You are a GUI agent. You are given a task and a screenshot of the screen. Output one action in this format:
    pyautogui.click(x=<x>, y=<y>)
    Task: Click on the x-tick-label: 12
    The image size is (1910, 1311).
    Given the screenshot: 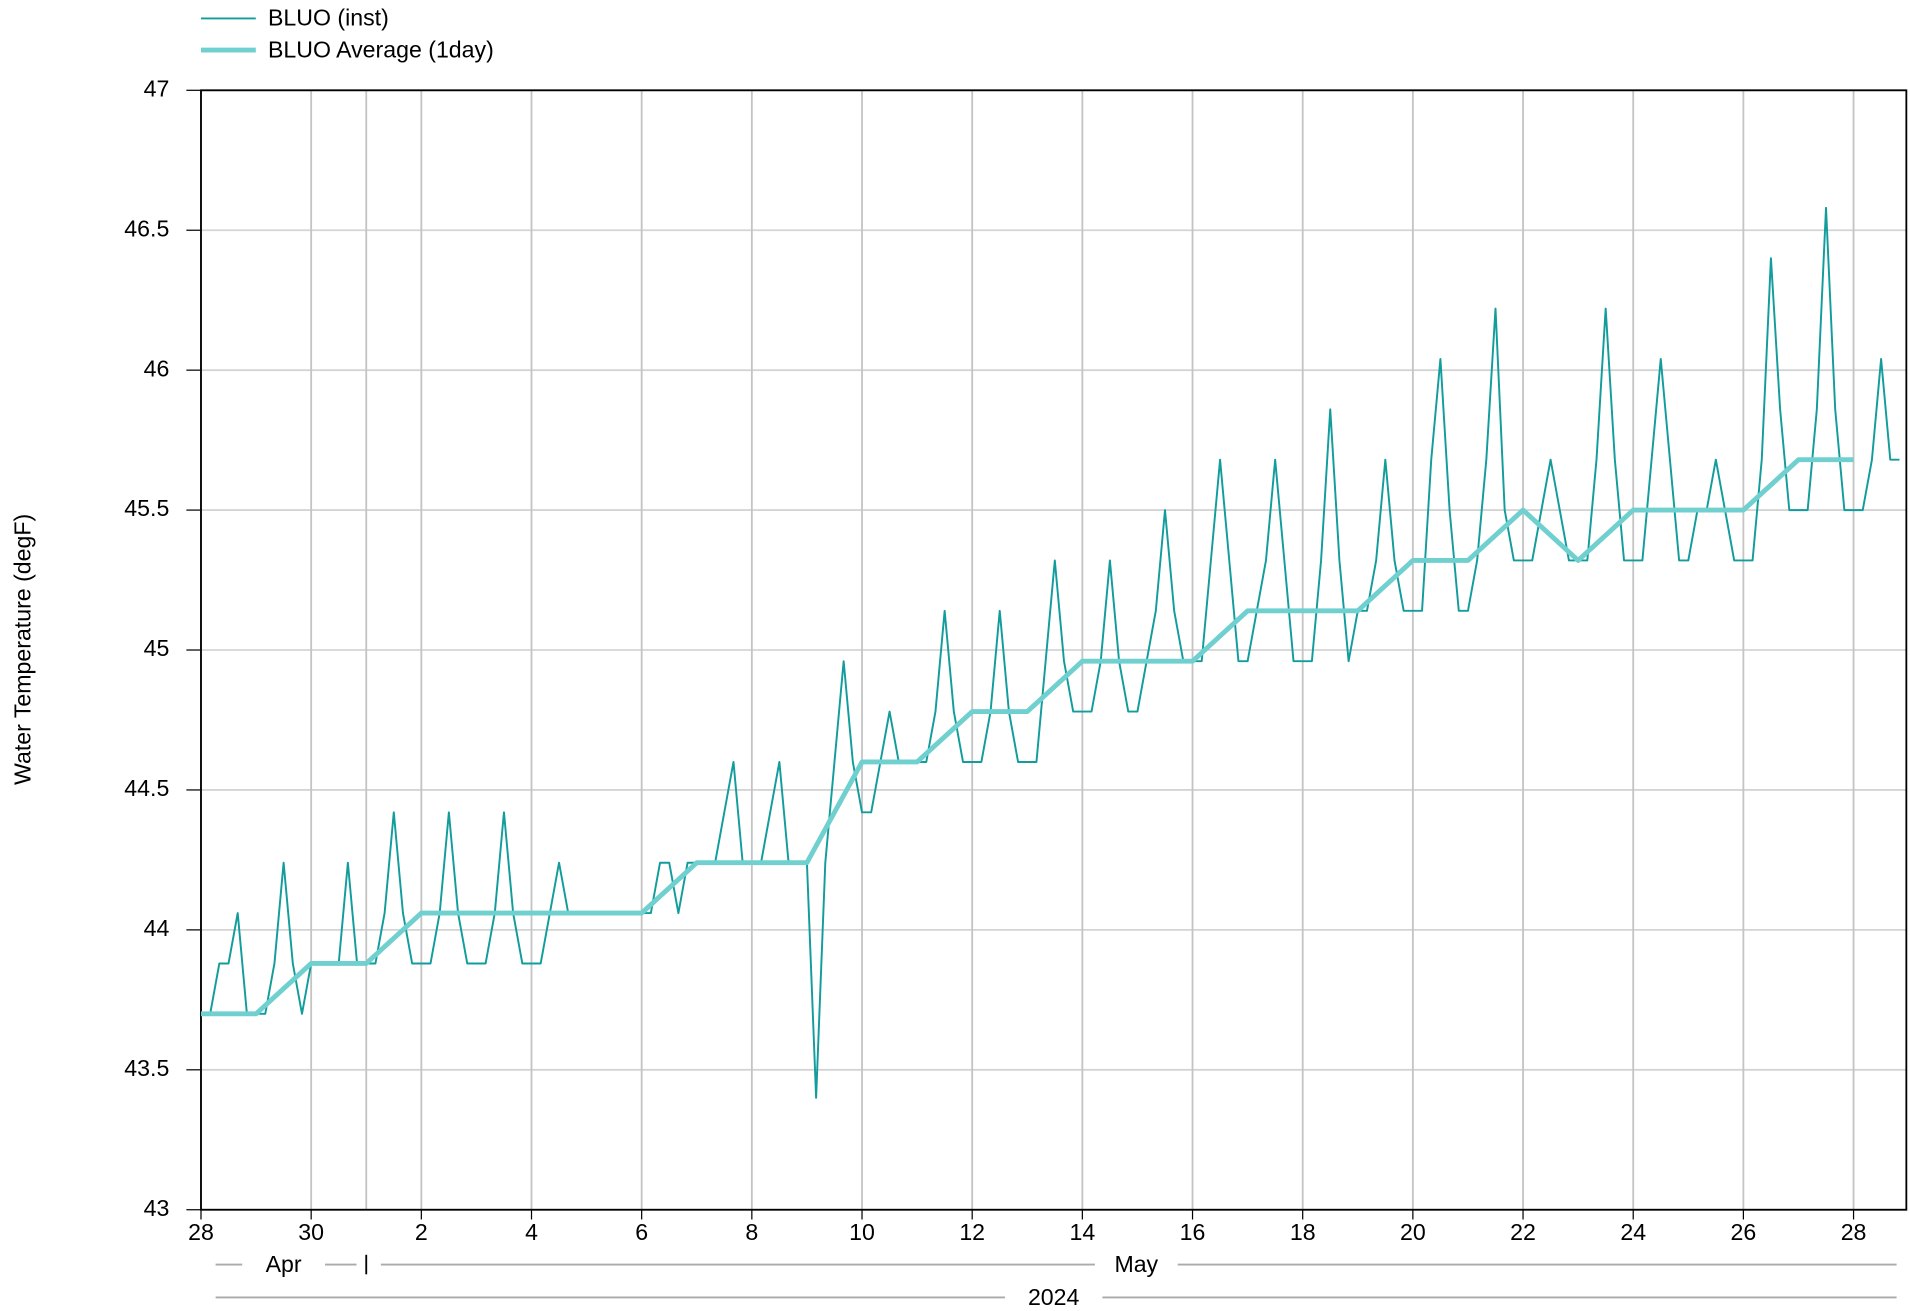 What is the action you would take?
    pyautogui.click(x=972, y=1232)
    